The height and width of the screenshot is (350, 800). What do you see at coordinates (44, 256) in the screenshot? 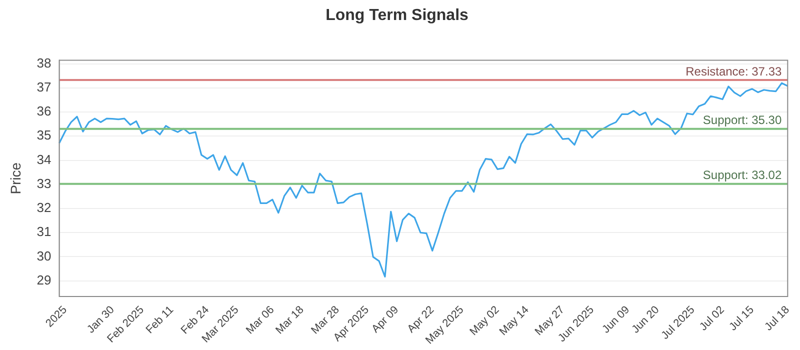
I see `y-tick-label: 30` at bounding box center [44, 256].